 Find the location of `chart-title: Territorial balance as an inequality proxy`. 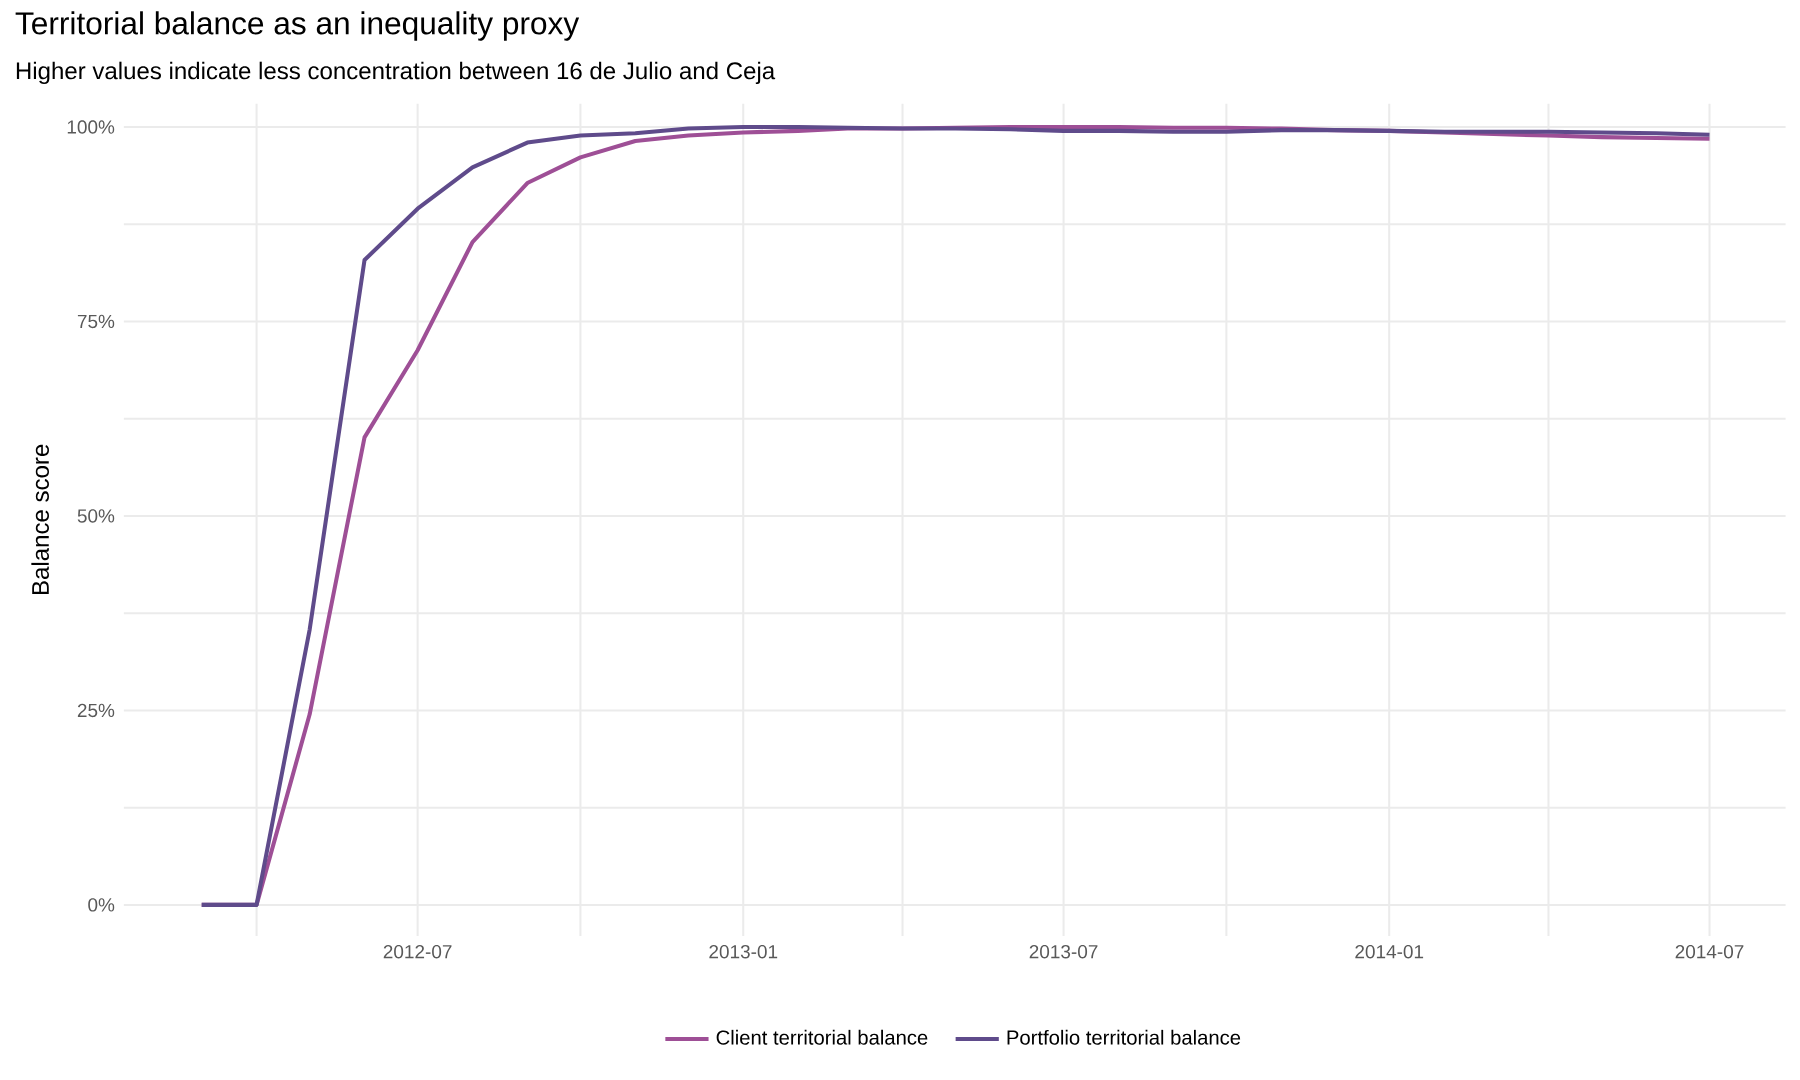

chart-title: Territorial balance as an inequality proxy is located at coordinates (297, 26).